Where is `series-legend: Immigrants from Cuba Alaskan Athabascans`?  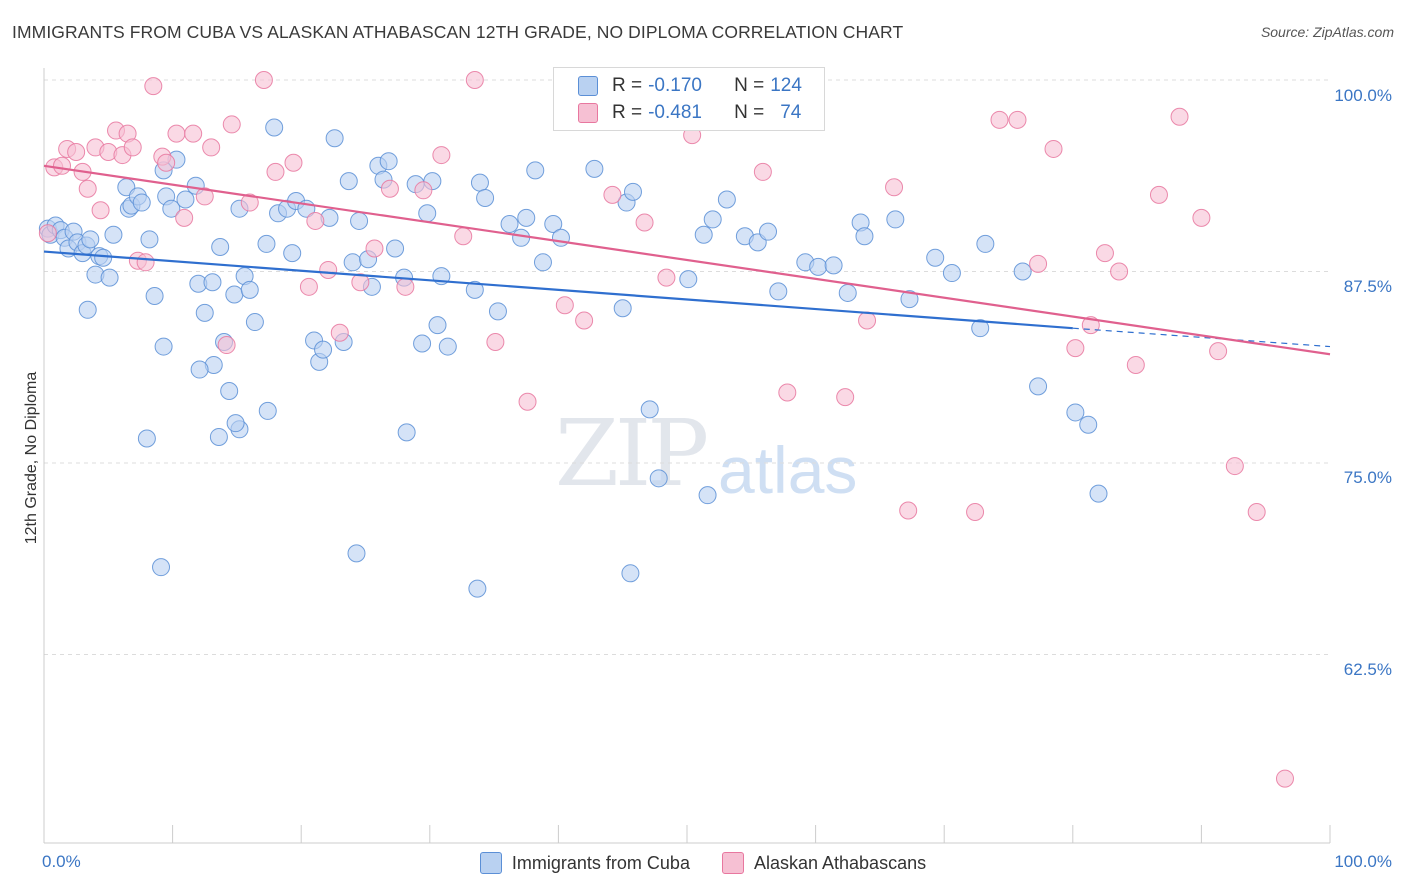 series-legend: Immigrants from Cuba Alaskan Athabascans is located at coordinates (703, 863).